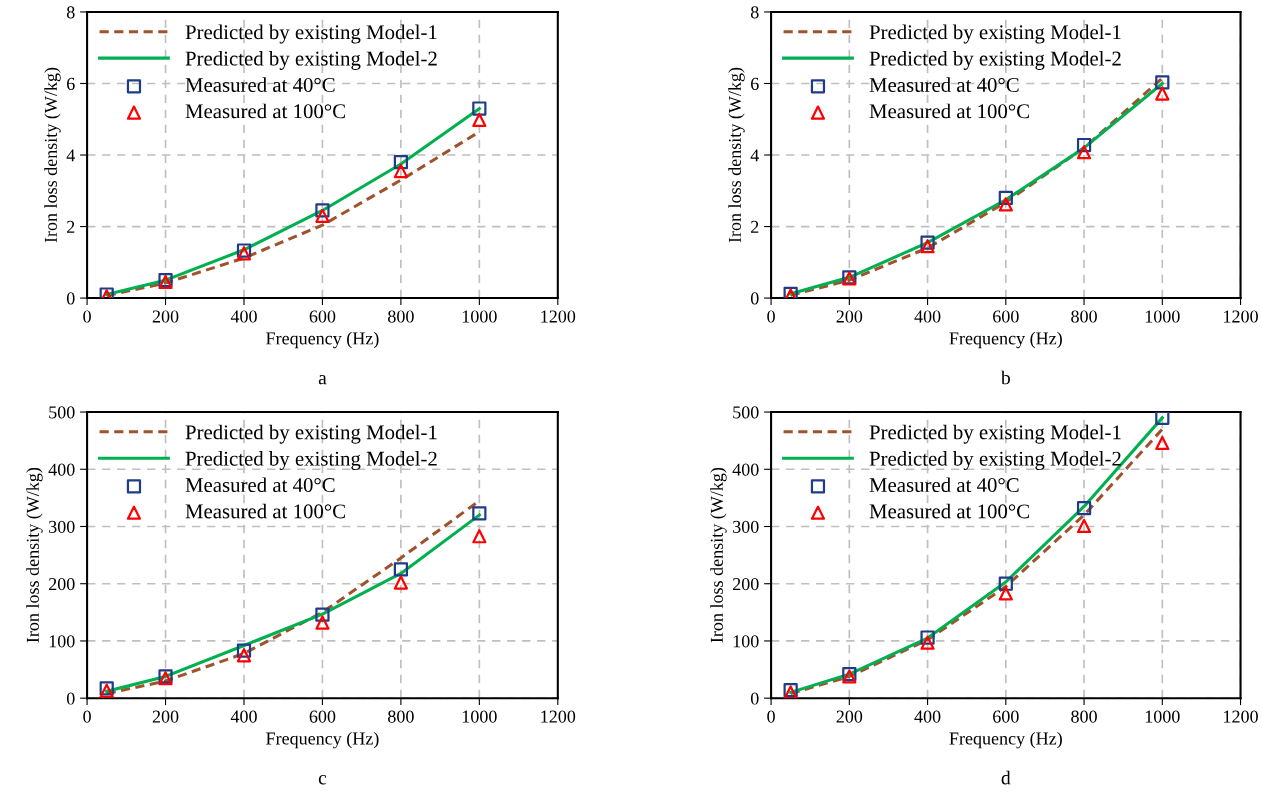  I want to click on text: d, so click(1006, 777).